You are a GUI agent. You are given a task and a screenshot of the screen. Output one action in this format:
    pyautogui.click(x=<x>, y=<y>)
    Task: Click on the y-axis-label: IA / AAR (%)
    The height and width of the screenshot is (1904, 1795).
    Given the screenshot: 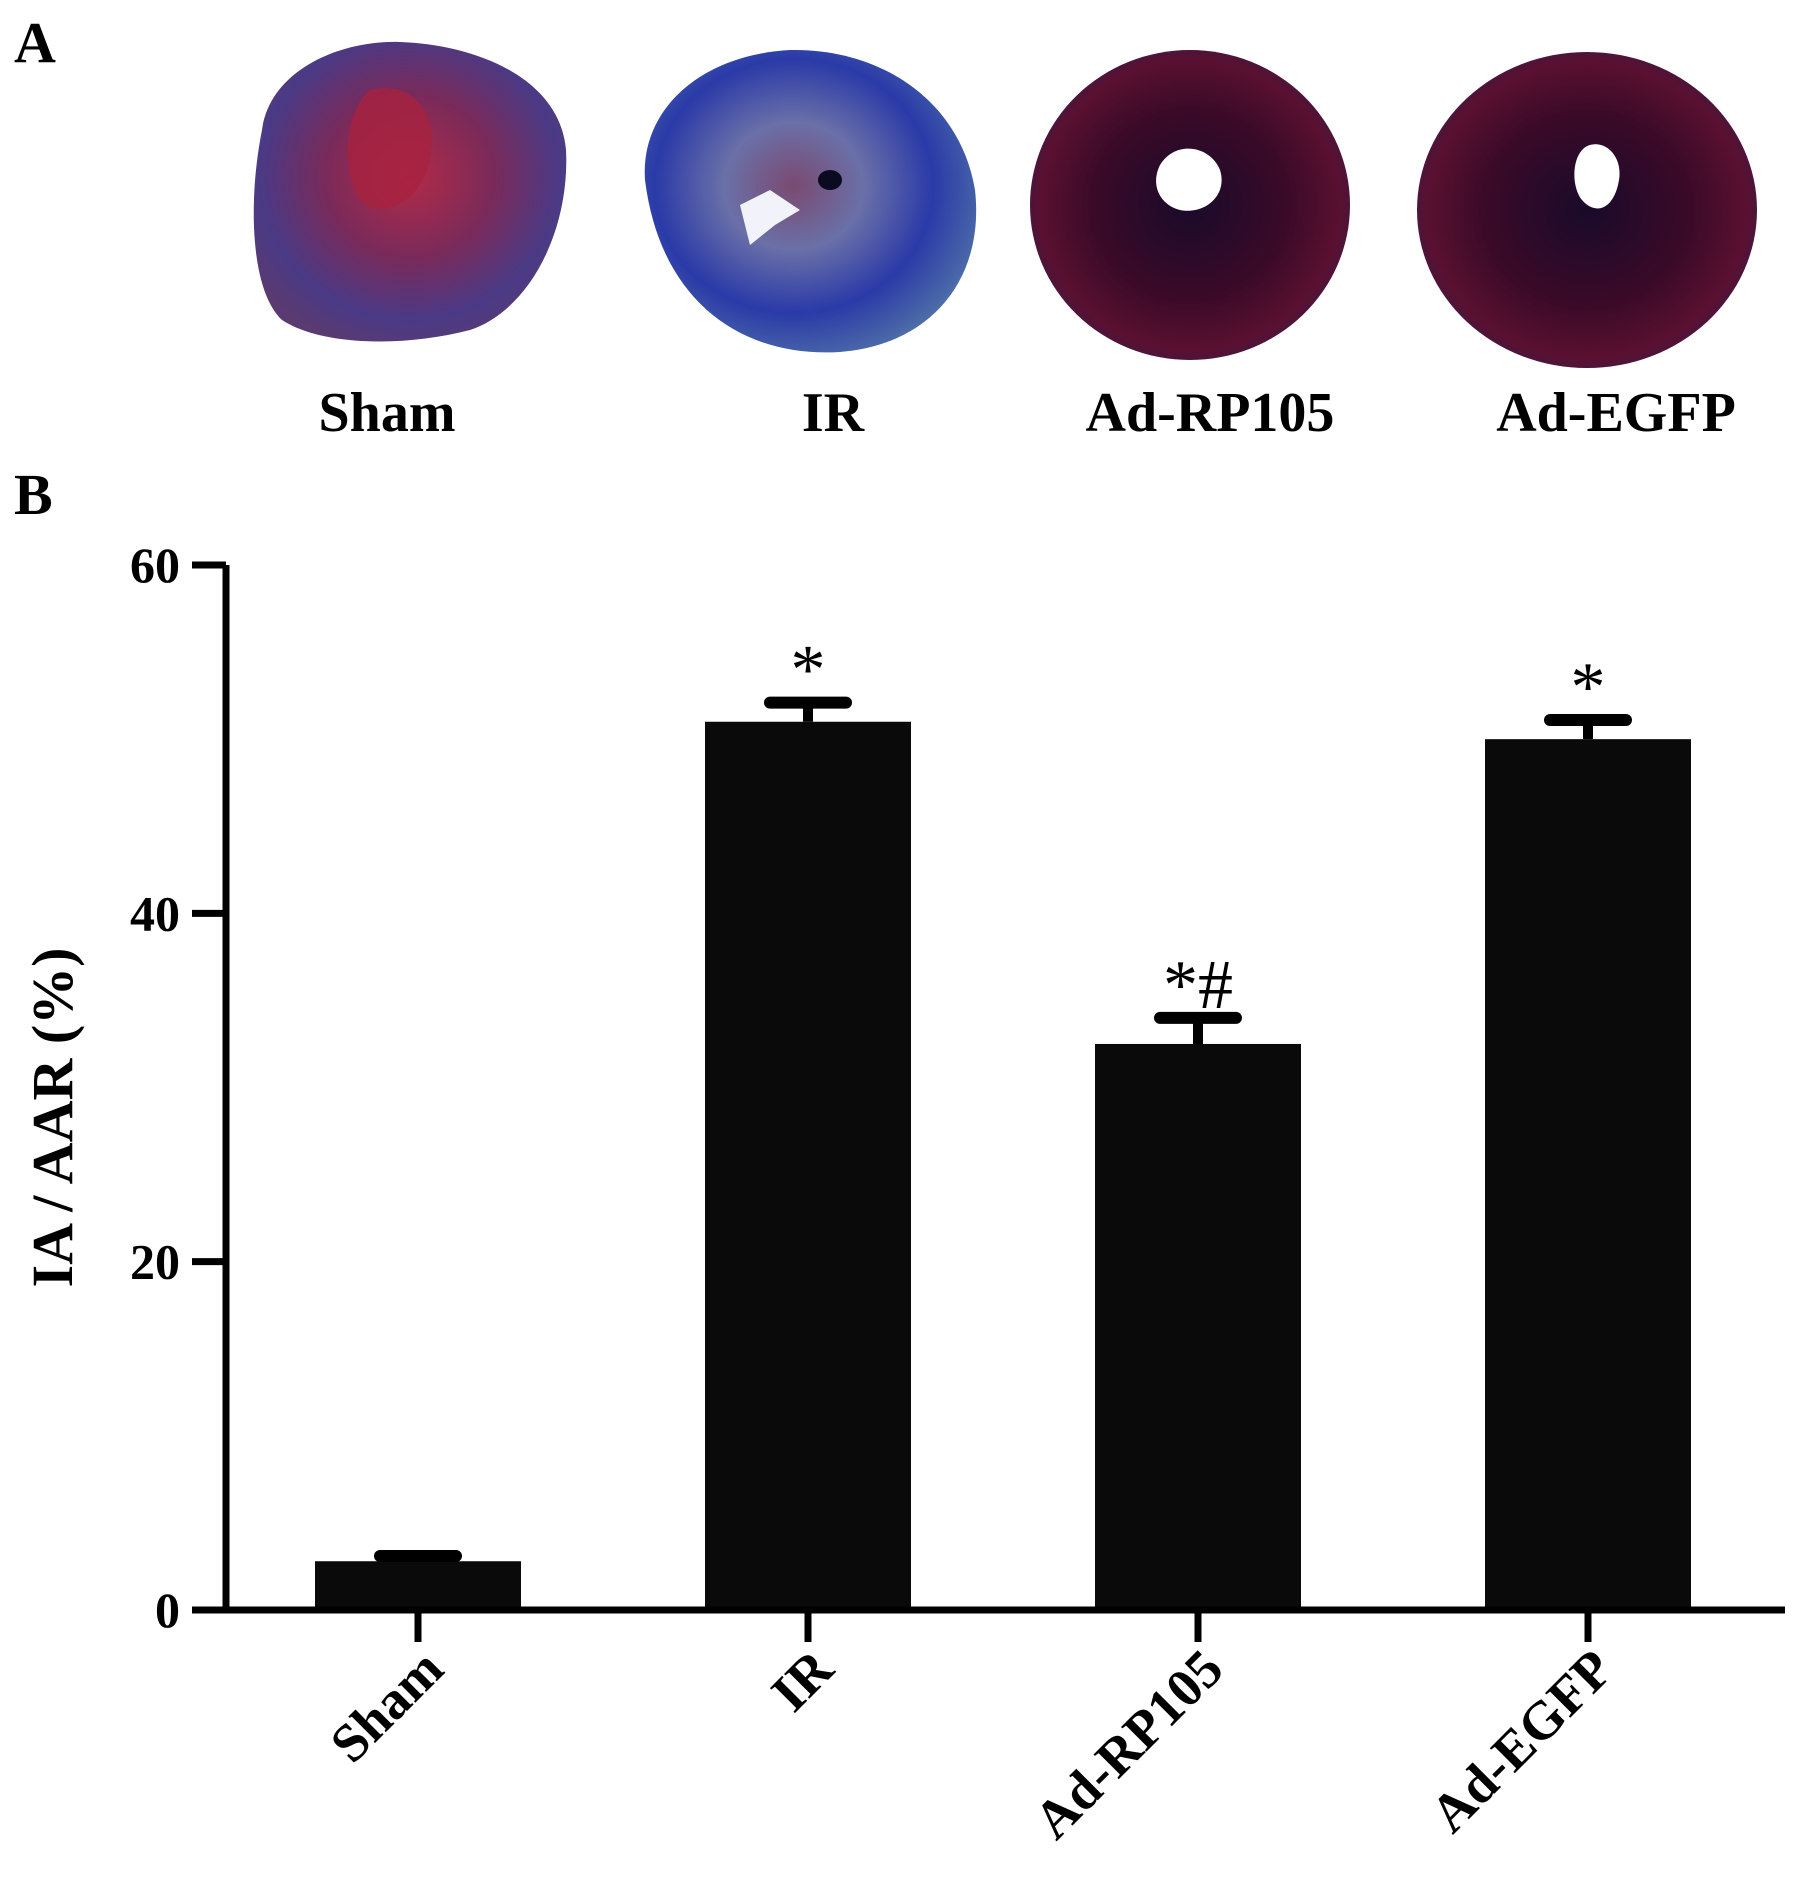 What is the action you would take?
    pyautogui.click(x=52, y=1118)
    